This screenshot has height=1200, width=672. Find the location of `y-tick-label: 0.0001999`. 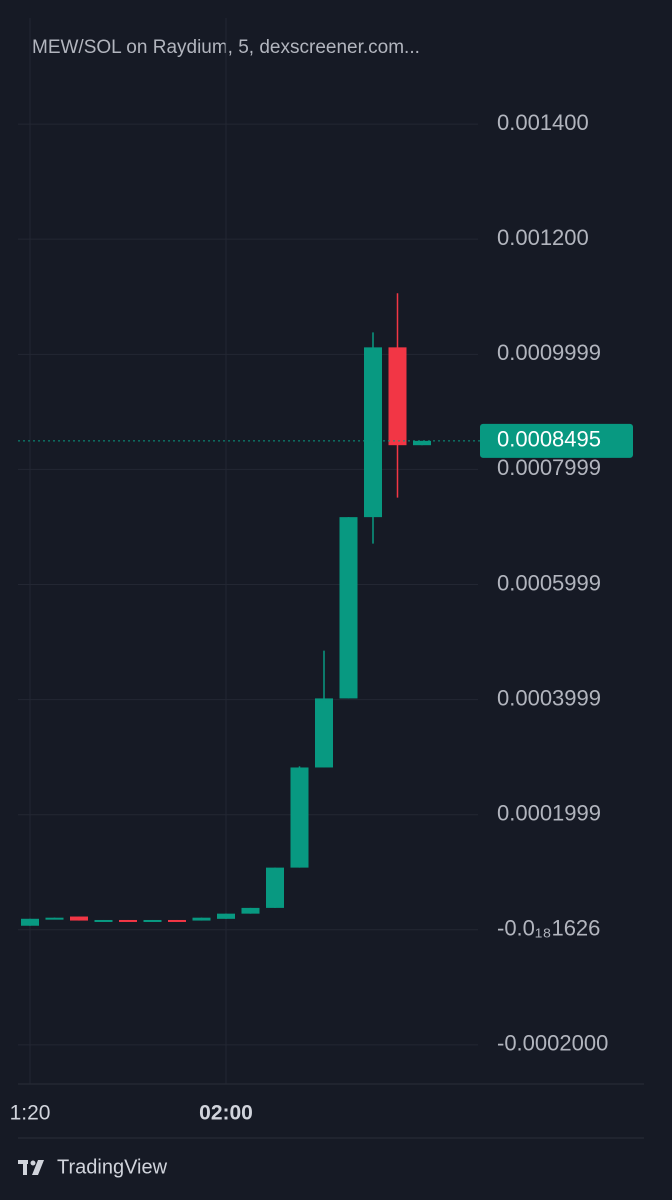

y-tick-label: 0.0001999 is located at coordinates (549, 813).